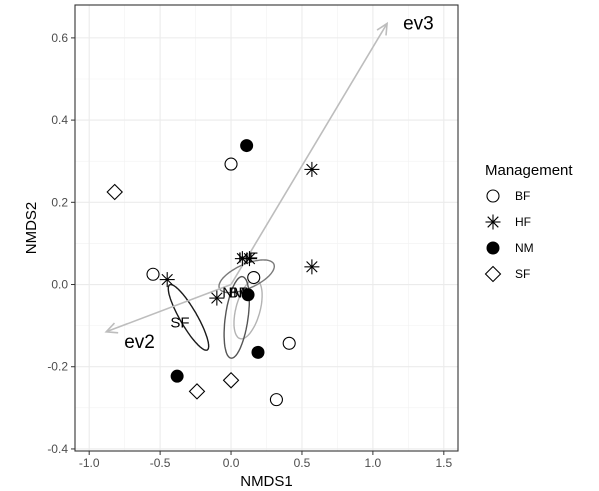 The width and height of the screenshot is (599, 491). I want to click on centroid-label-hf: HF, so click(248, 257).